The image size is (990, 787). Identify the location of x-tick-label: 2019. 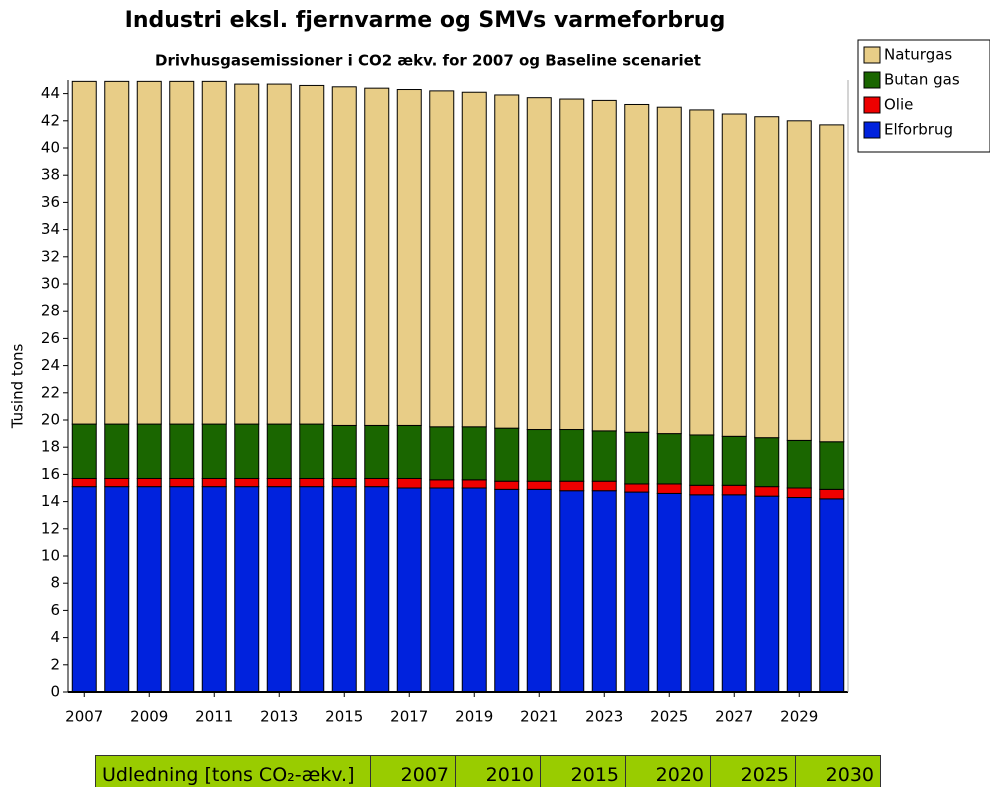
(474, 717).